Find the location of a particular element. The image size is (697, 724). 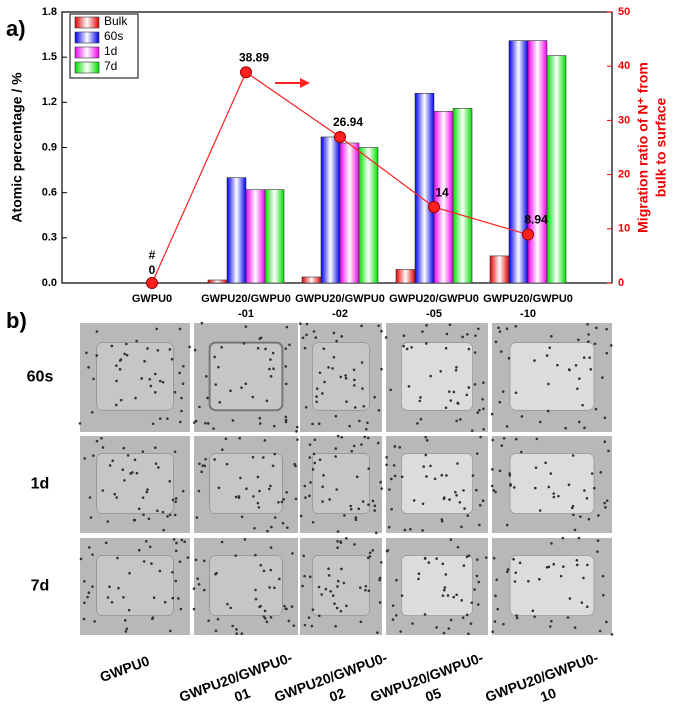

y-axis-label: Atomic percentage / % is located at coordinates (17, 147).